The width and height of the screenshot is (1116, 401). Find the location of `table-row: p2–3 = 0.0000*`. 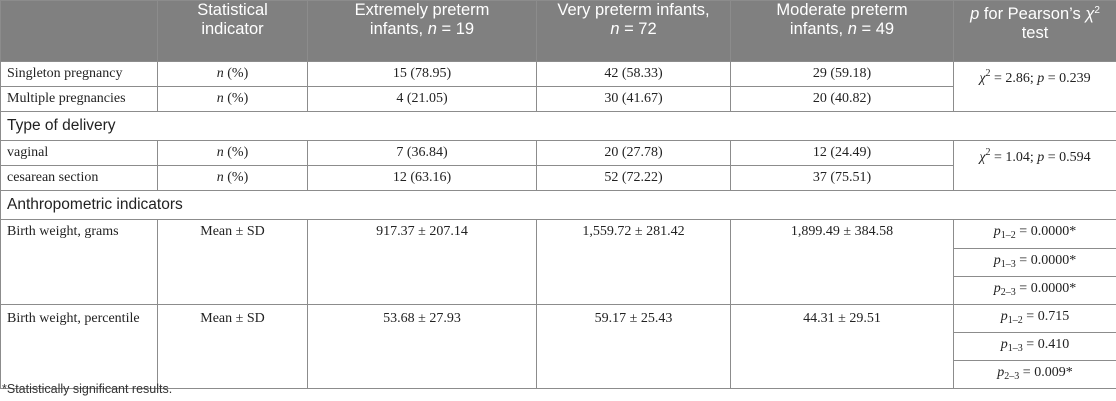

table-row: p2–3 = 0.0000* is located at coordinates (558, 290).